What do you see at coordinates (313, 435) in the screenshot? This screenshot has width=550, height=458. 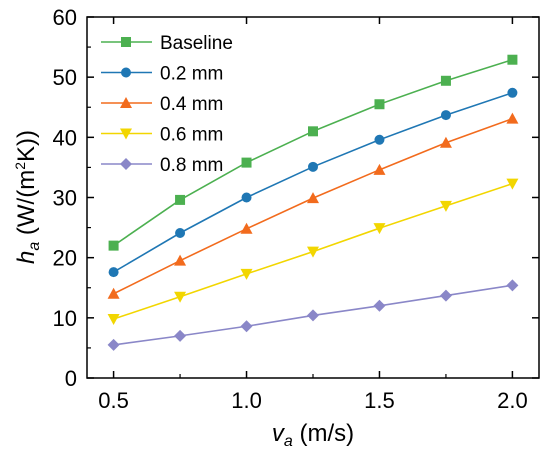 I see `x-axis-title: va (m/s)` at bounding box center [313, 435].